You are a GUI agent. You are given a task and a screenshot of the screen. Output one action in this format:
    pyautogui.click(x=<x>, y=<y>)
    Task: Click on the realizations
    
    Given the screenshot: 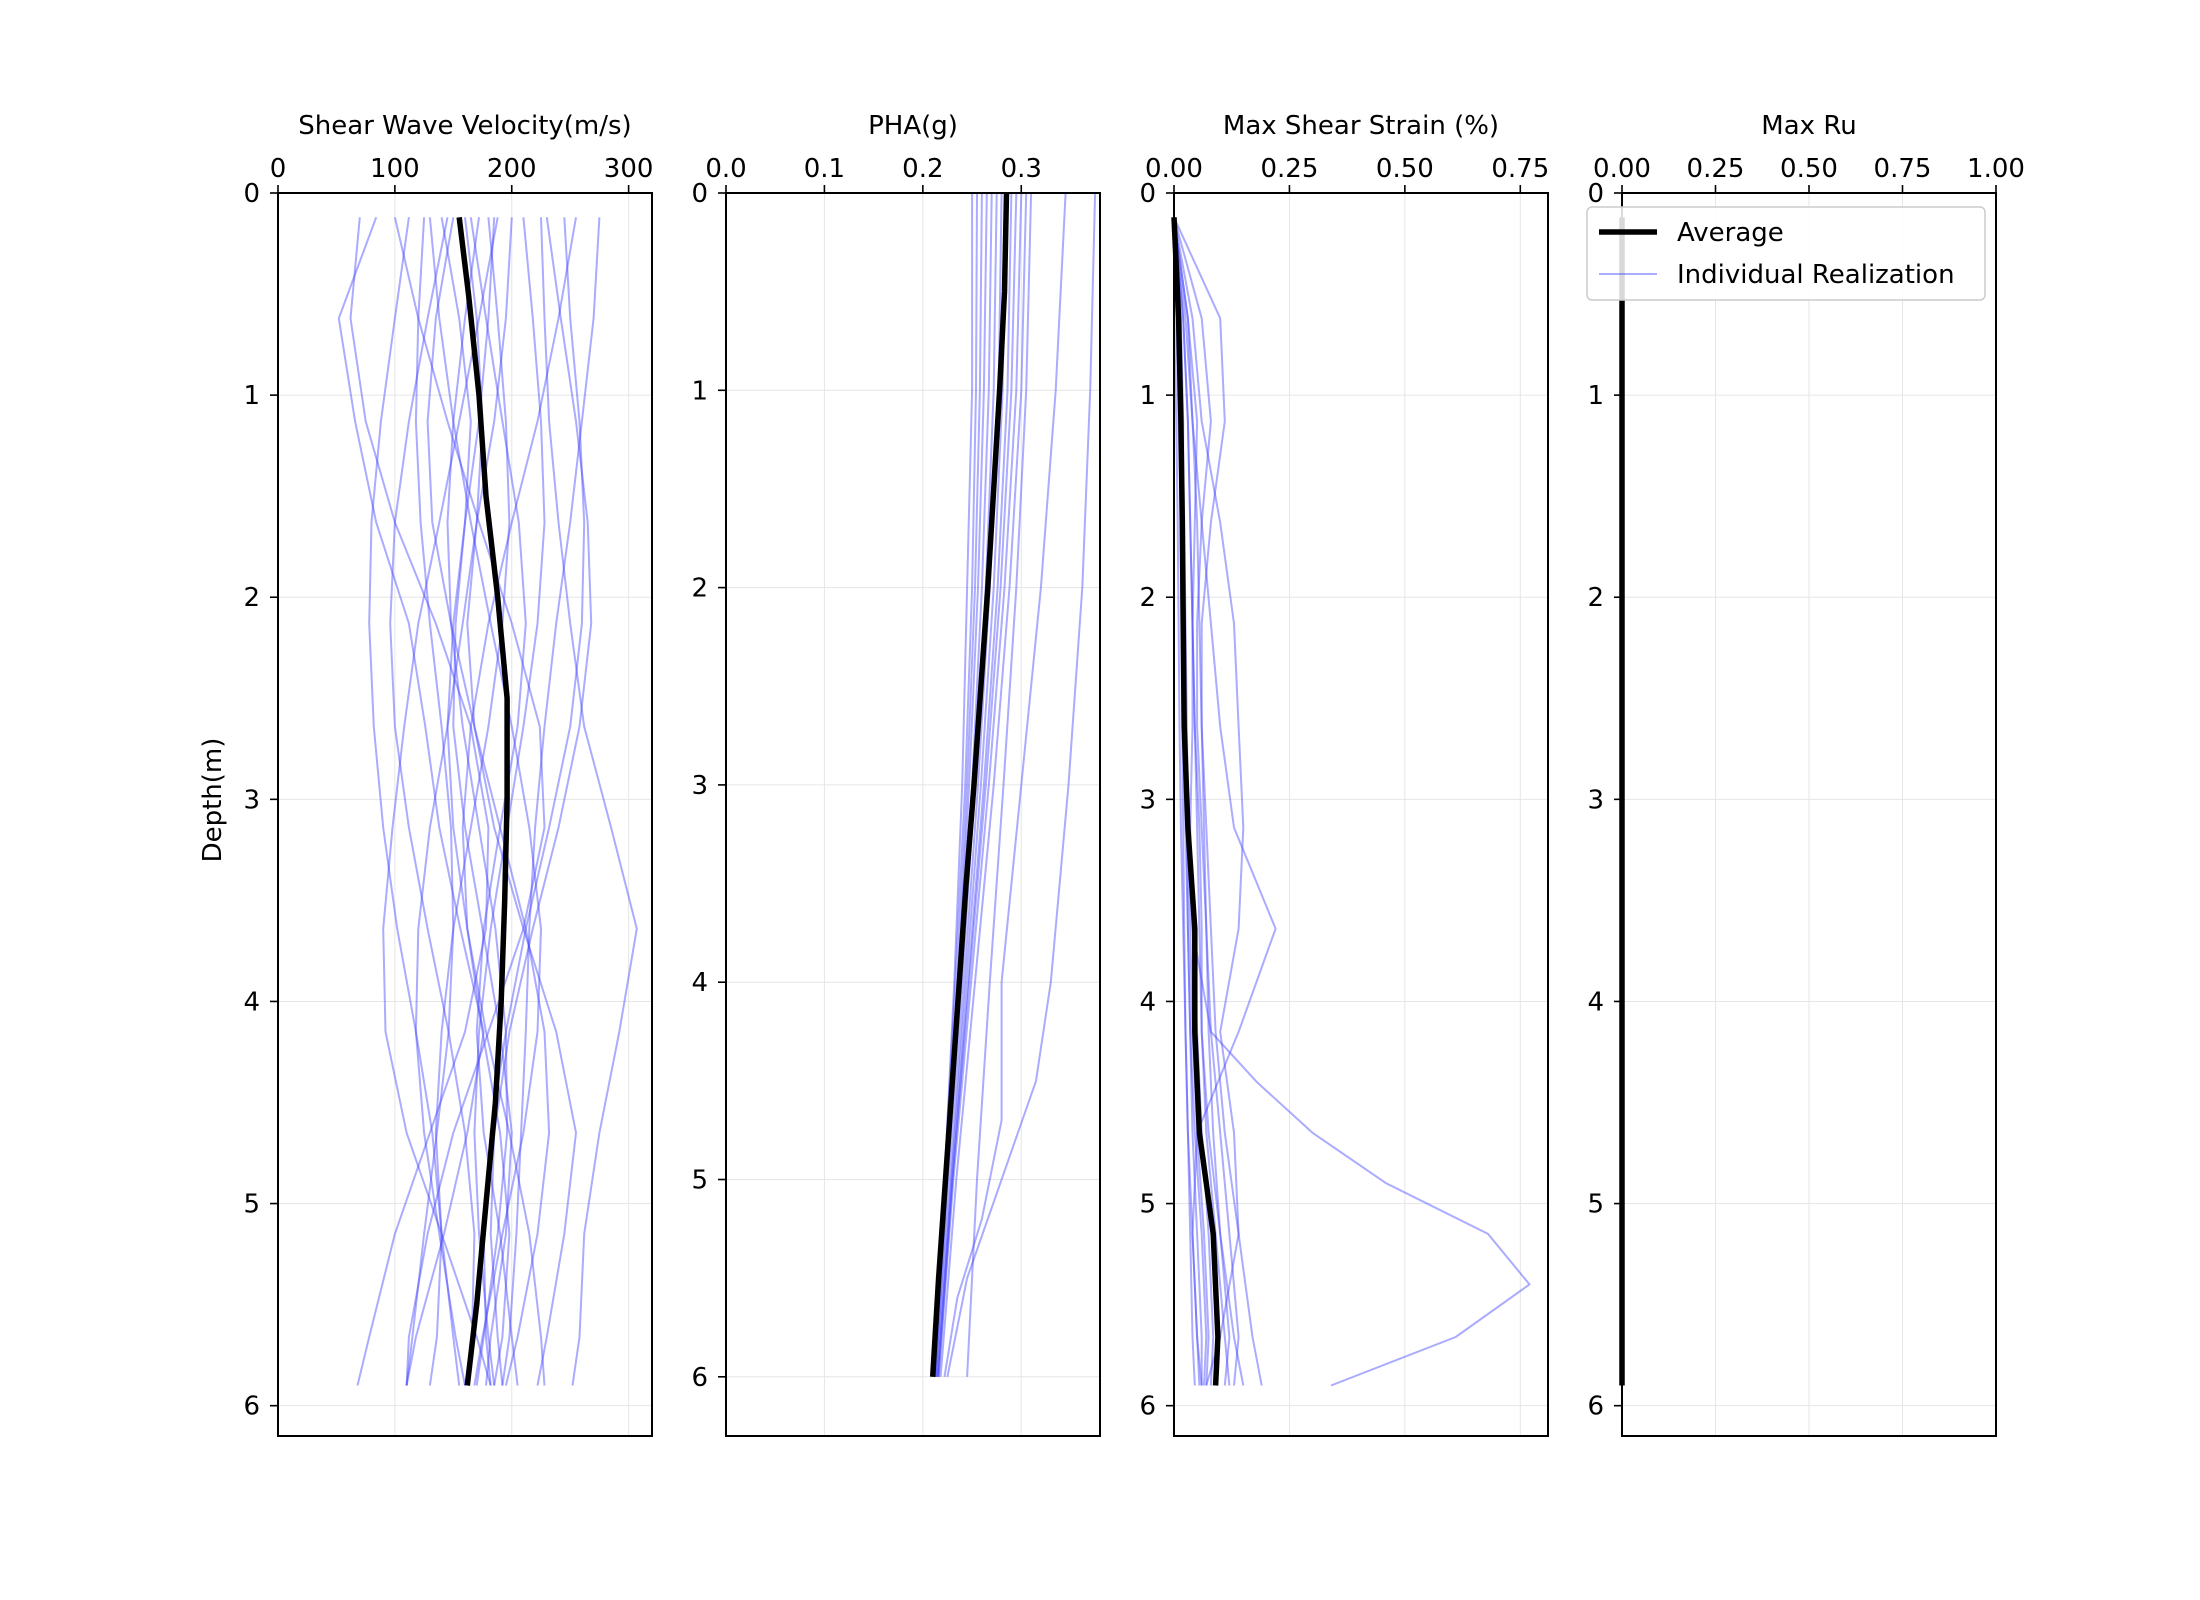 What is the action you would take?
    pyautogui.click(x=487, y=801)
    